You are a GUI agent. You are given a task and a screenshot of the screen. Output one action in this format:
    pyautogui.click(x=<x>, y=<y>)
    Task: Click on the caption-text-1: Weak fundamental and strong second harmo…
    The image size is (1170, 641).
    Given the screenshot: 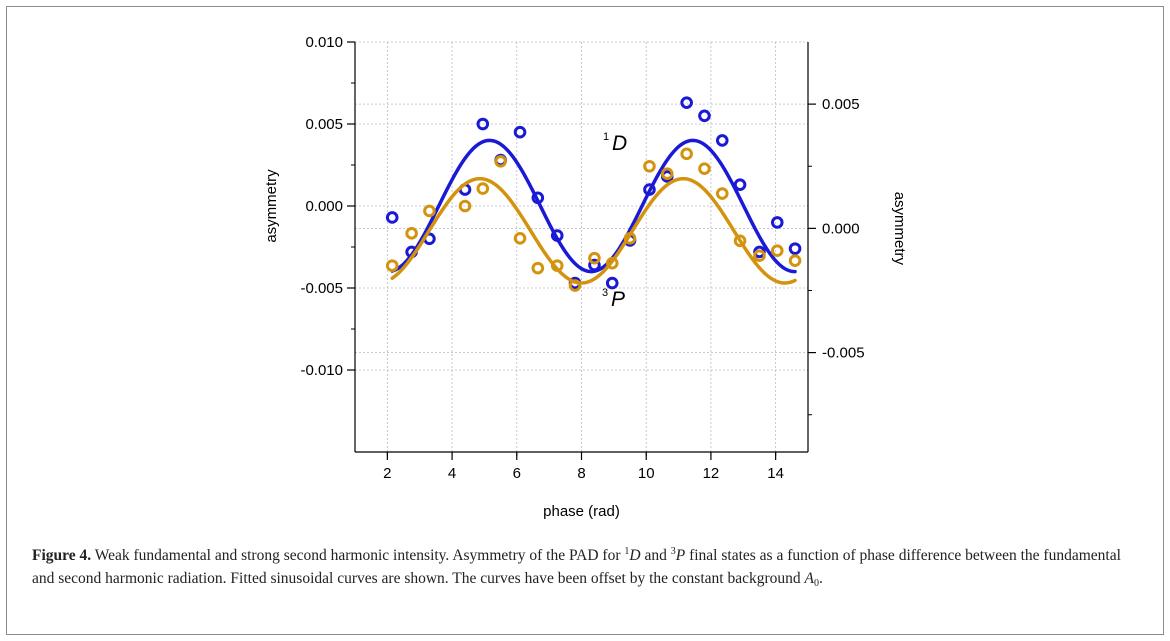 What is the action you would take?
    pyautogui.click(x=358, y=555)
    